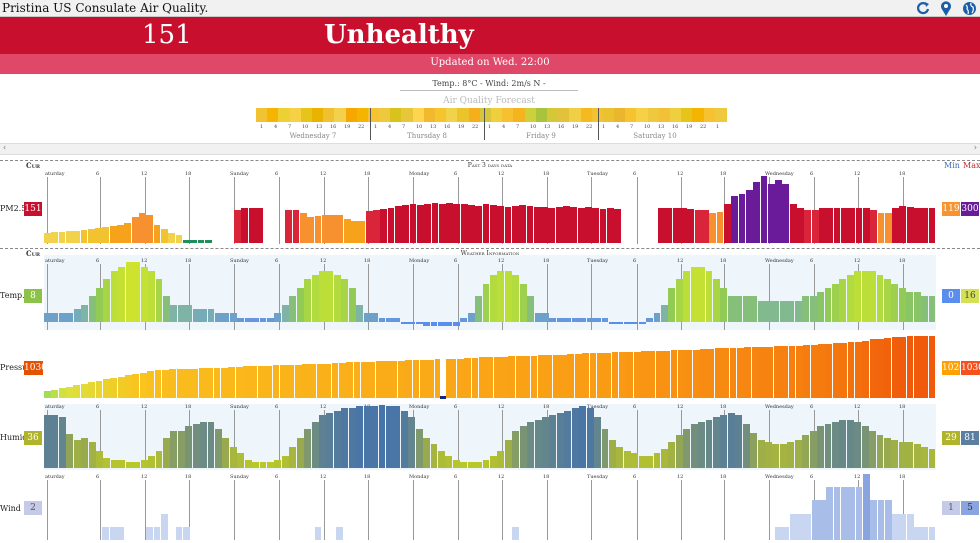 The image size is (980, 543). Describe the element at coordinates (969, 8) in the screenshot. I see `globe-icon` at that location.